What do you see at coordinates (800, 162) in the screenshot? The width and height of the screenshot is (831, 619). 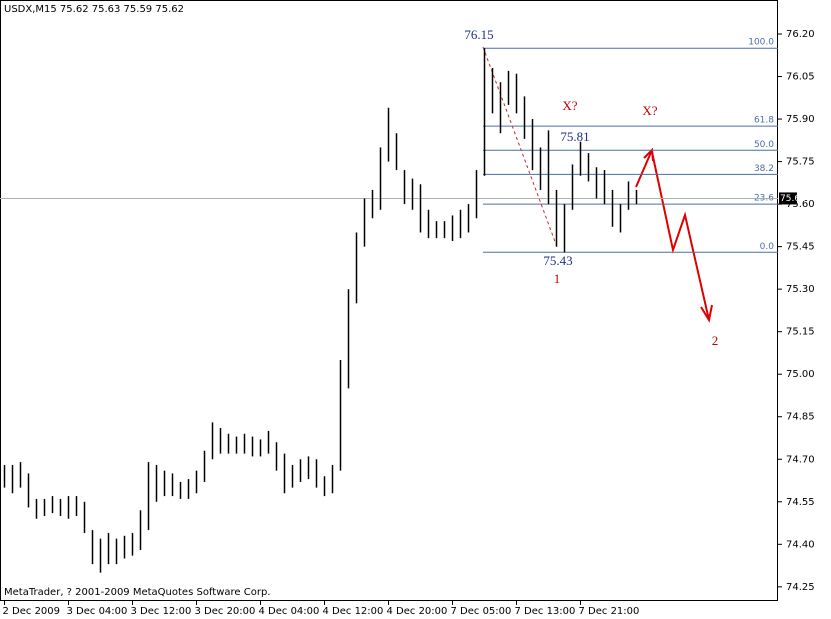 I see `y-tick-label: 75.75` at bounding box center [800, 162].